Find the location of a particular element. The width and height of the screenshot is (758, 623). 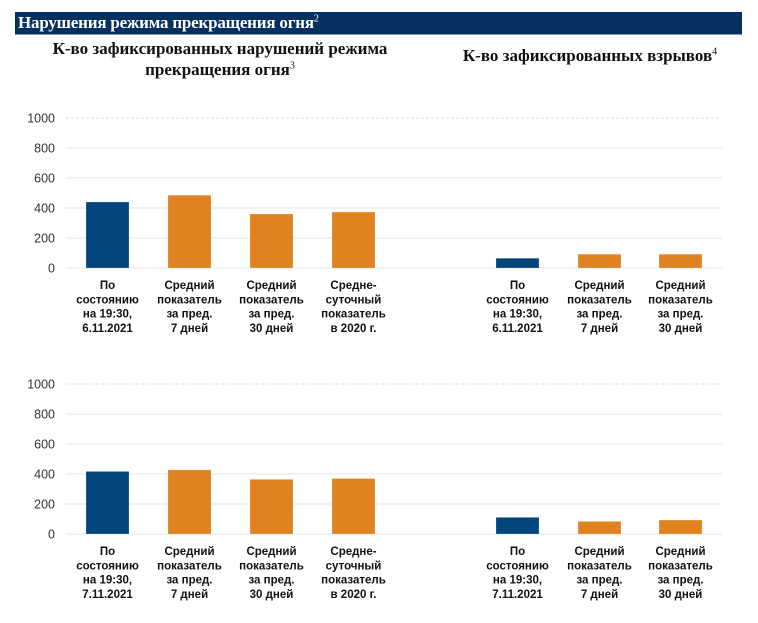

explosions-6nov-category-label: 6.11.2021 is located at coordinates (517, 329).